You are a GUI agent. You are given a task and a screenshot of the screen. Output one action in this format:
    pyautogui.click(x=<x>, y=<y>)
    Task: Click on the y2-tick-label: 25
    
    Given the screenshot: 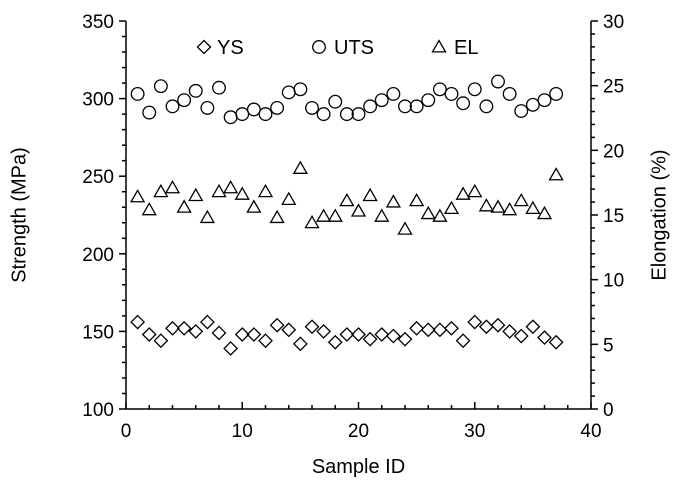 What is the action you would take?
    pyautogui.click(x=613, y=87)
    